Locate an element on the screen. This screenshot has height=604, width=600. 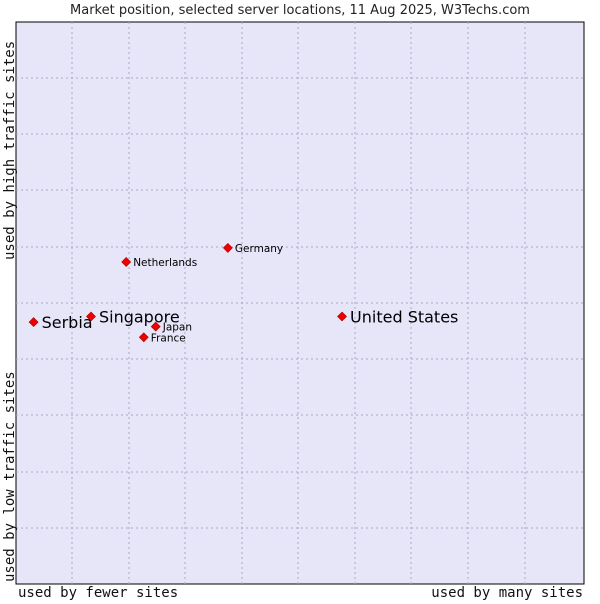
point-marker-germany is located at coordinates (227, 247).